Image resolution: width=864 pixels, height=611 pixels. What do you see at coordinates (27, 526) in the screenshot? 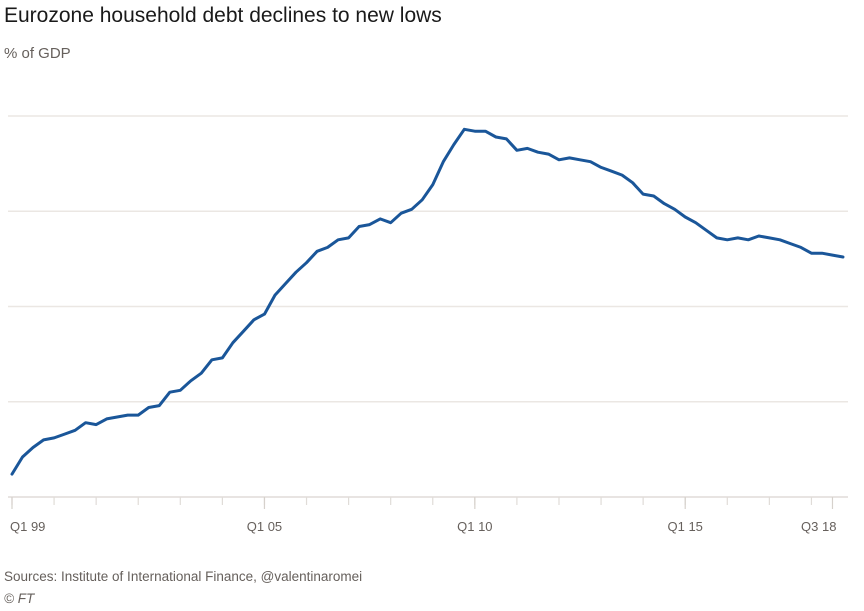
I see `x-tick-label: Q1 99` at bounding box center [27, 526].